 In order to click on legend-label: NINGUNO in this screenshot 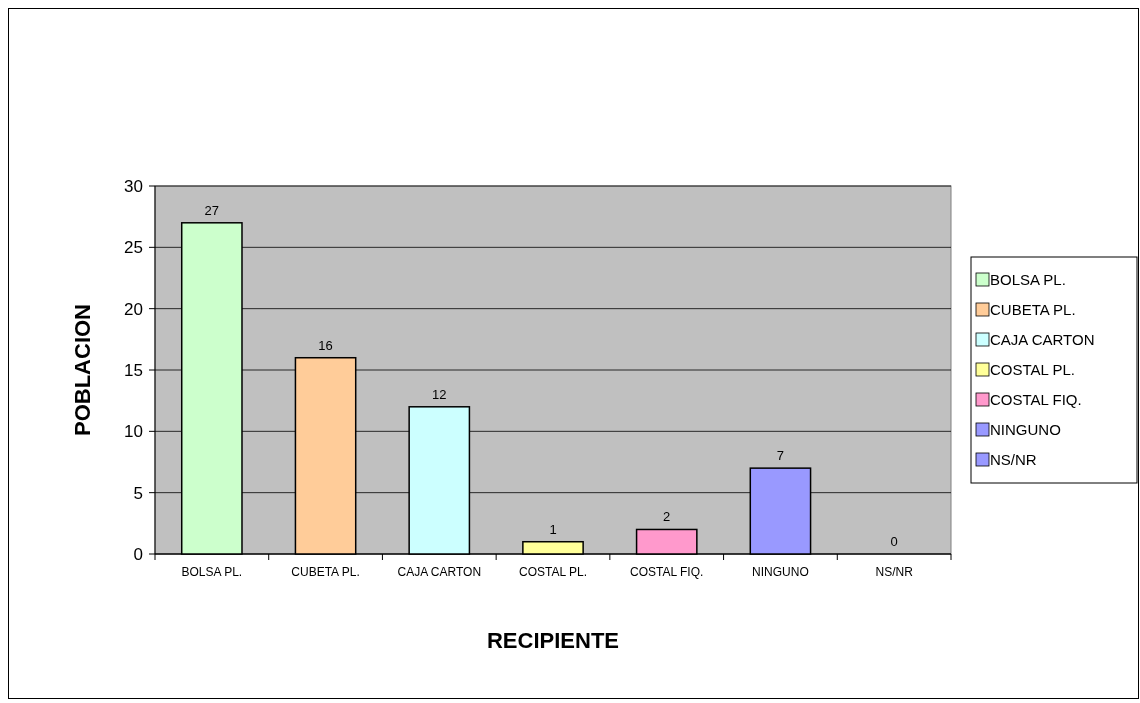, I will do `click(1025, 430)`.